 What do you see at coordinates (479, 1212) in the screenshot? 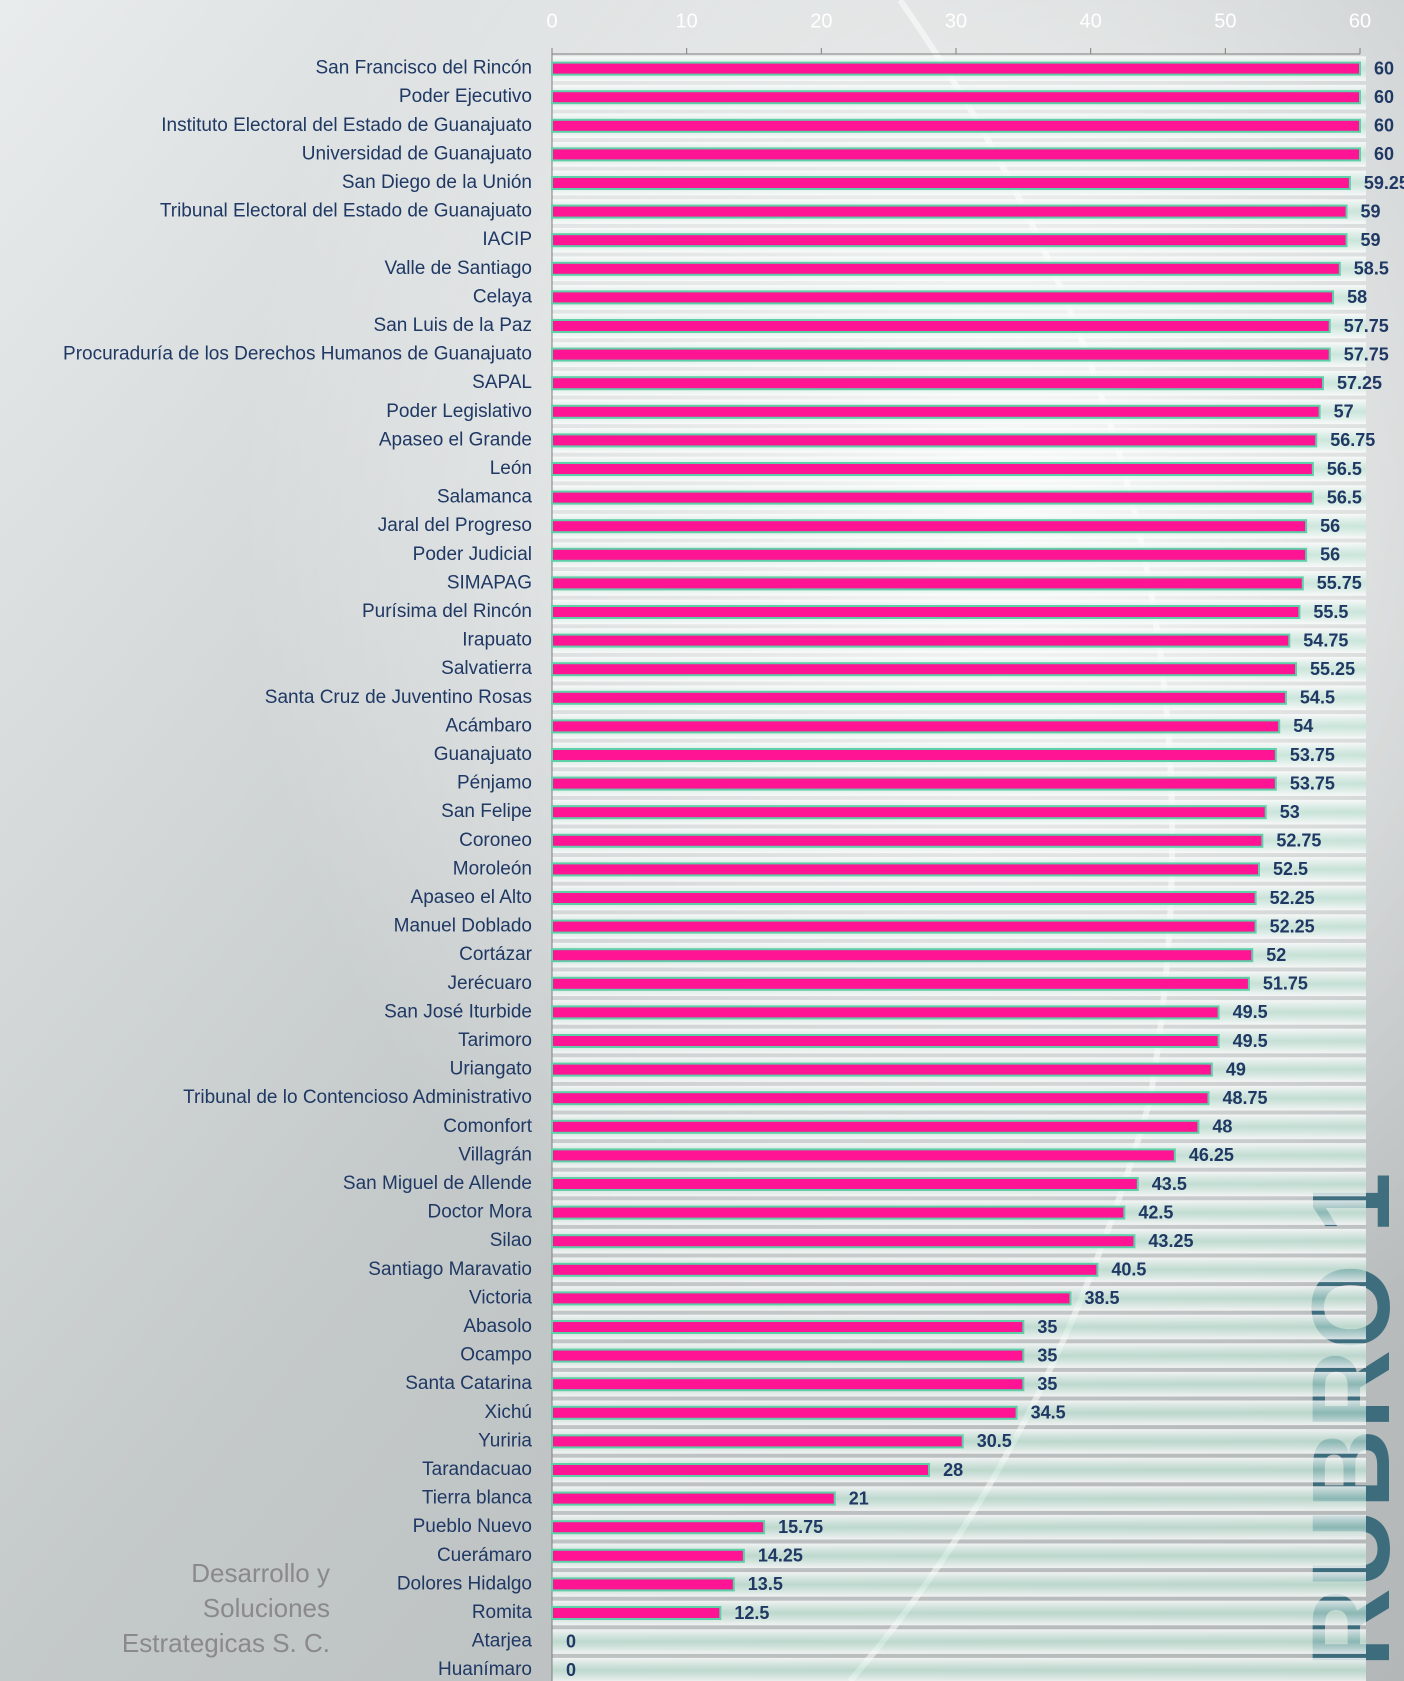
I see `y-tick-label: Doctor Mora` at bounding box center [479, 1212].